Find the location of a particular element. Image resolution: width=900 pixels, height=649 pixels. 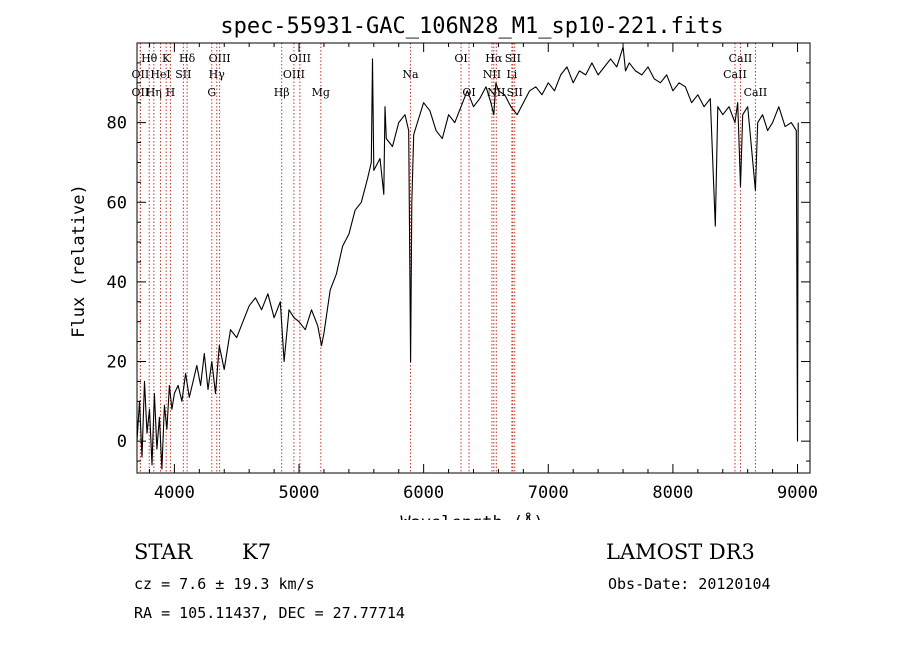

line-marker-label: H is located at coordinates (171, 92).